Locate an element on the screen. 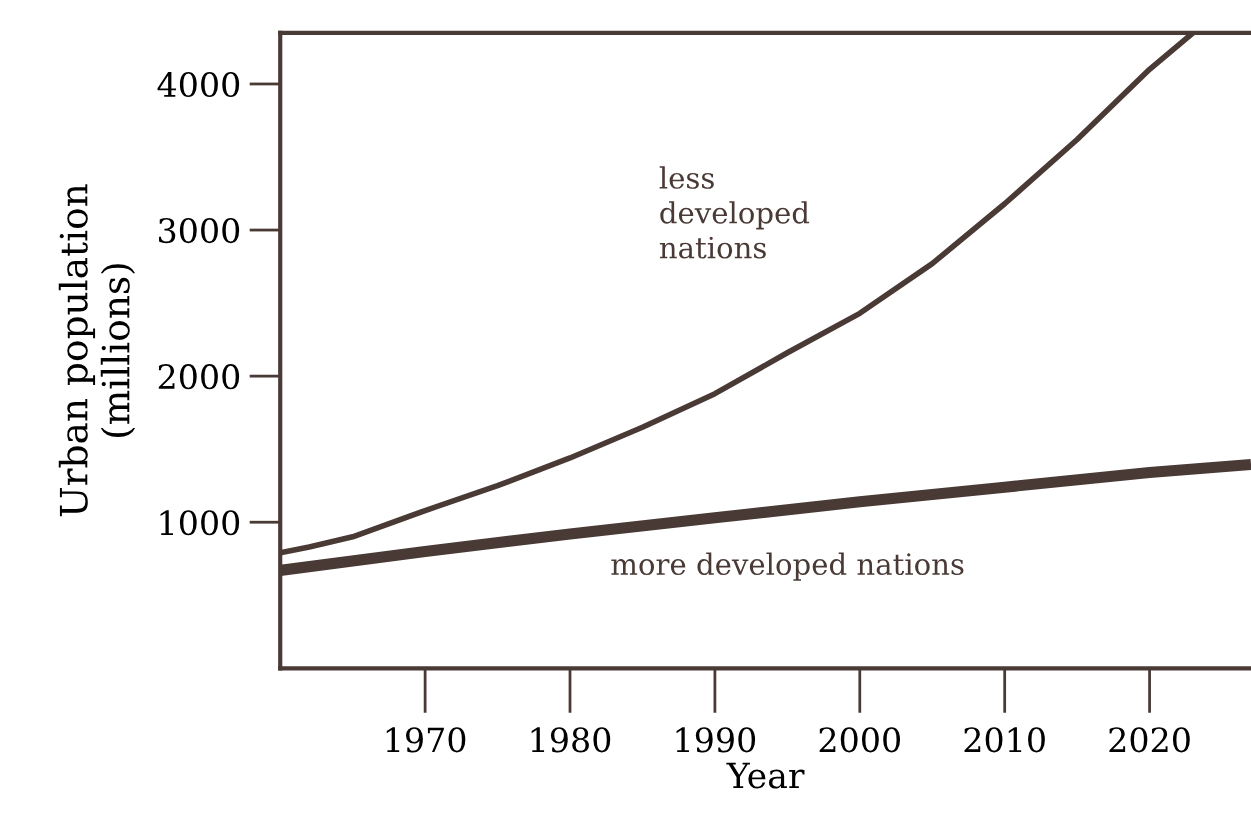 Image resolution: width=1251 pixels, height=821 pixels. series-label: more developed nations is located at coordinates (787, 566).